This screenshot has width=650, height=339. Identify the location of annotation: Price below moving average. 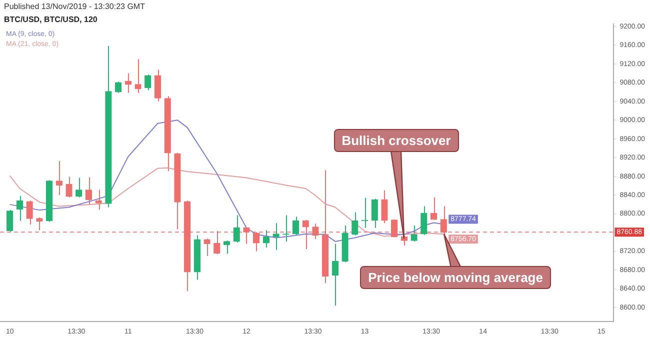
(455, 278).